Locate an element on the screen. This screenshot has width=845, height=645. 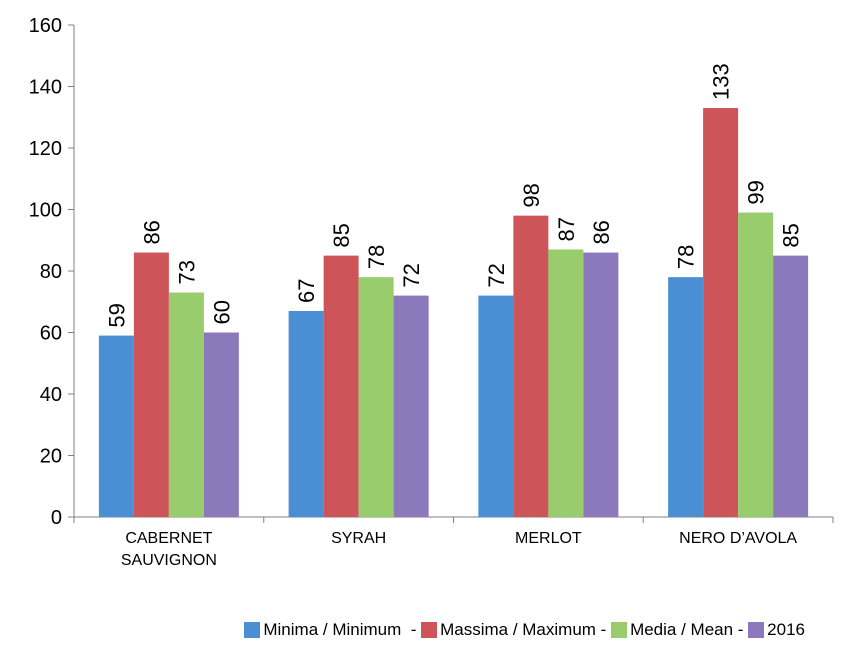
data-label: 60 is located at coordinates (221, 312).